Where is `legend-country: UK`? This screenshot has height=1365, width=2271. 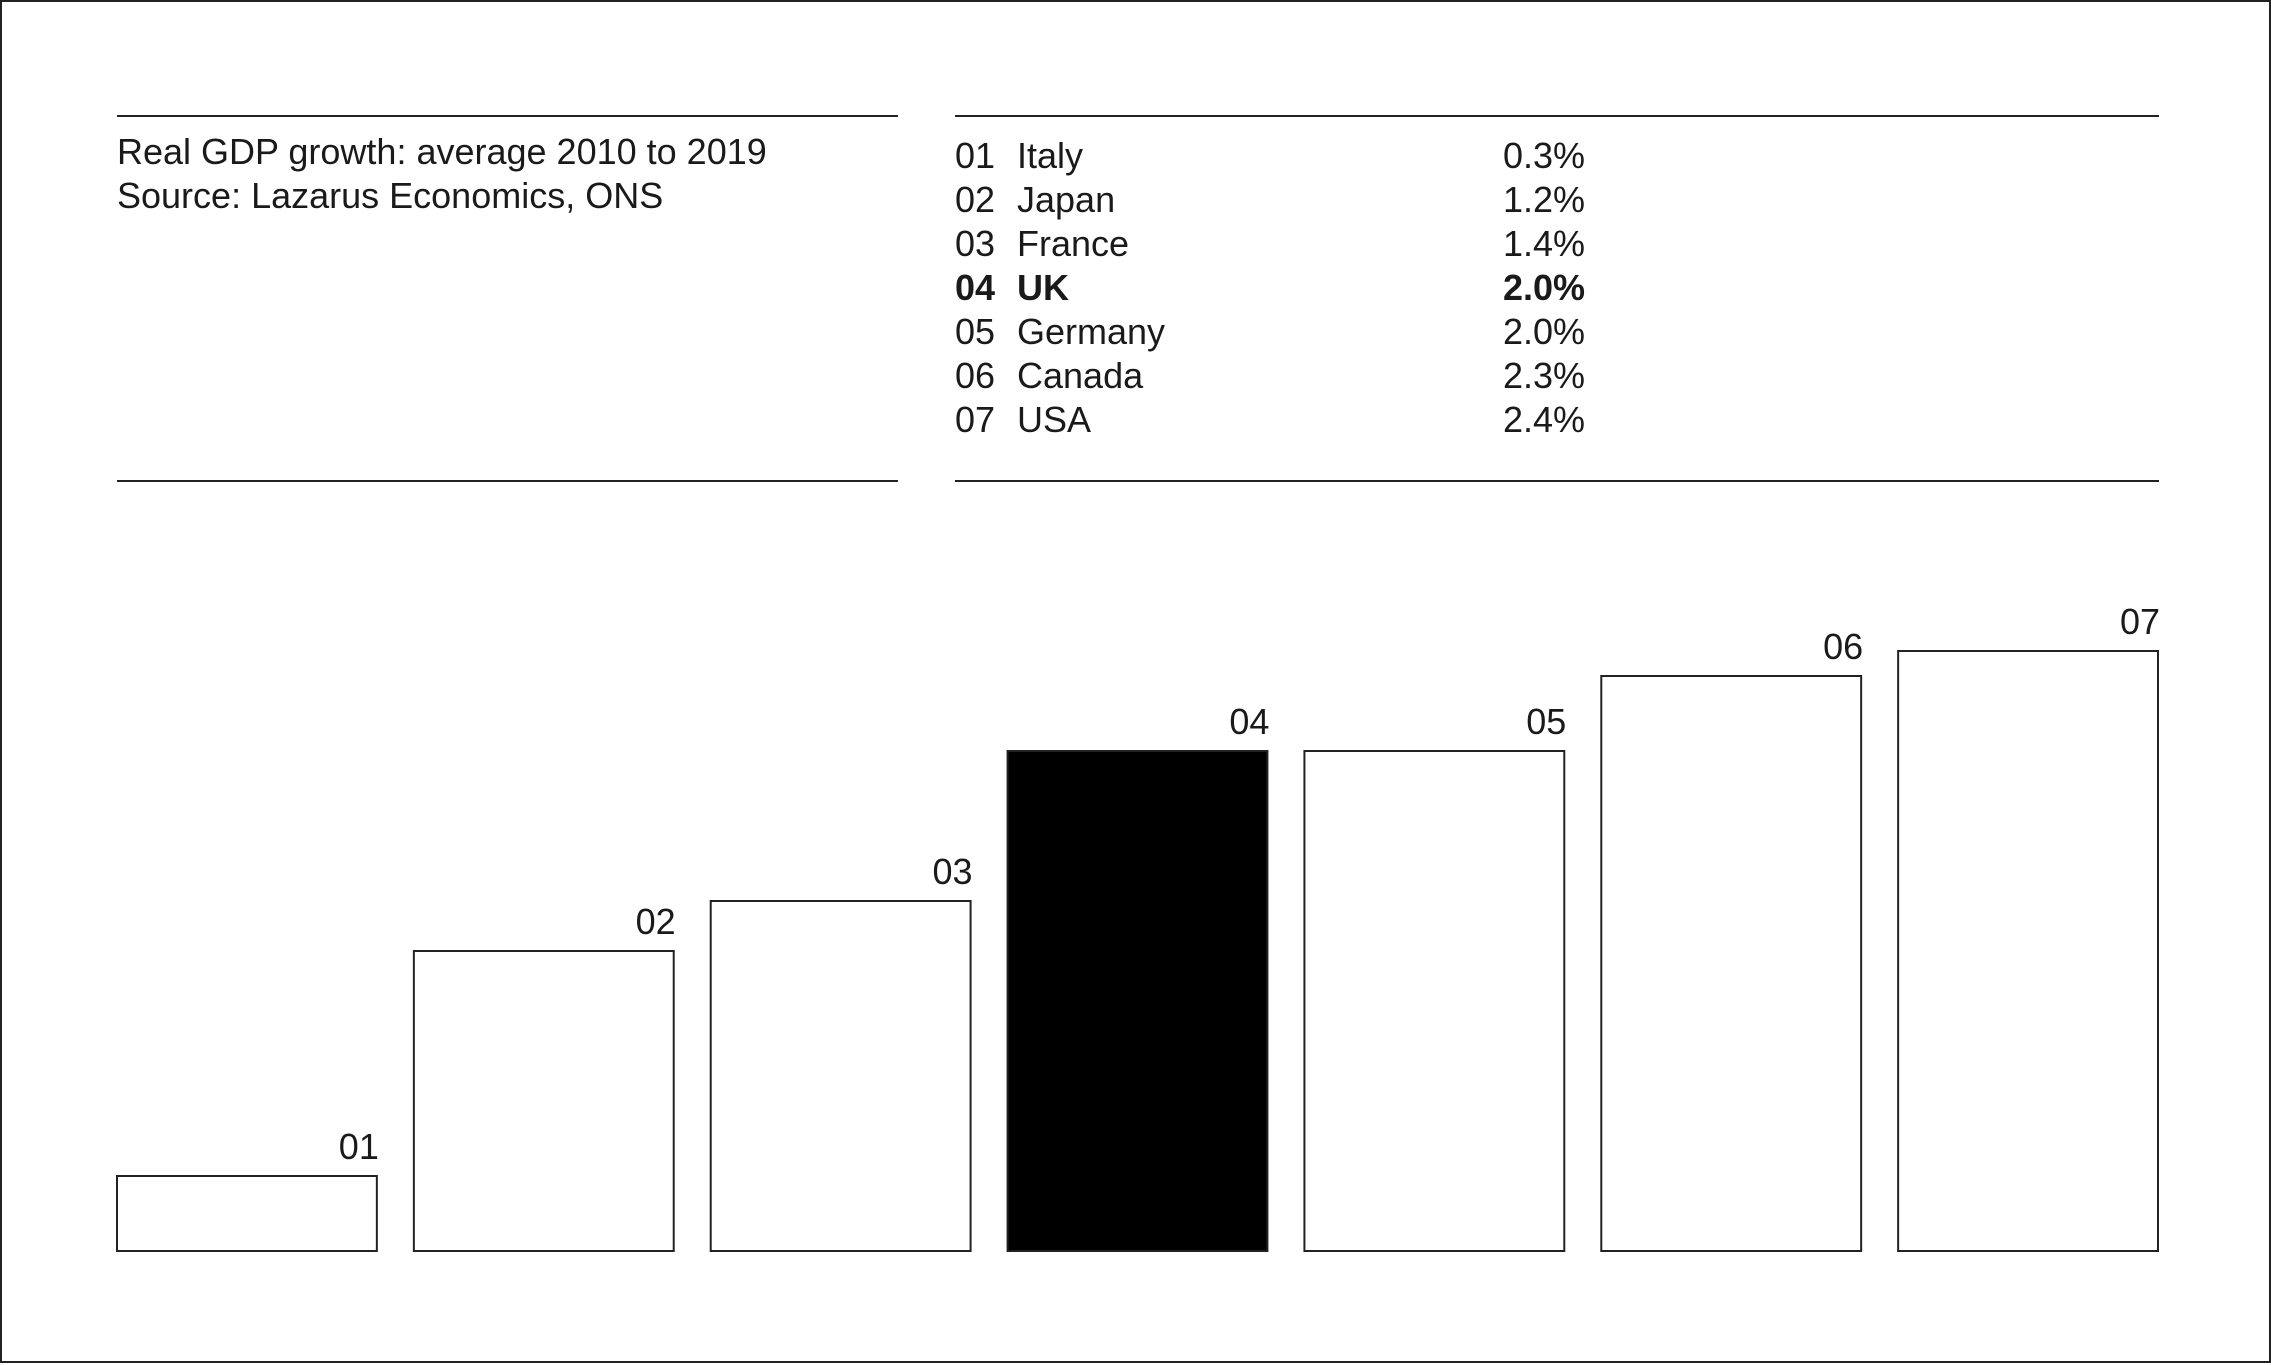
legend-country: UK is located at coordinates (1043, 287).